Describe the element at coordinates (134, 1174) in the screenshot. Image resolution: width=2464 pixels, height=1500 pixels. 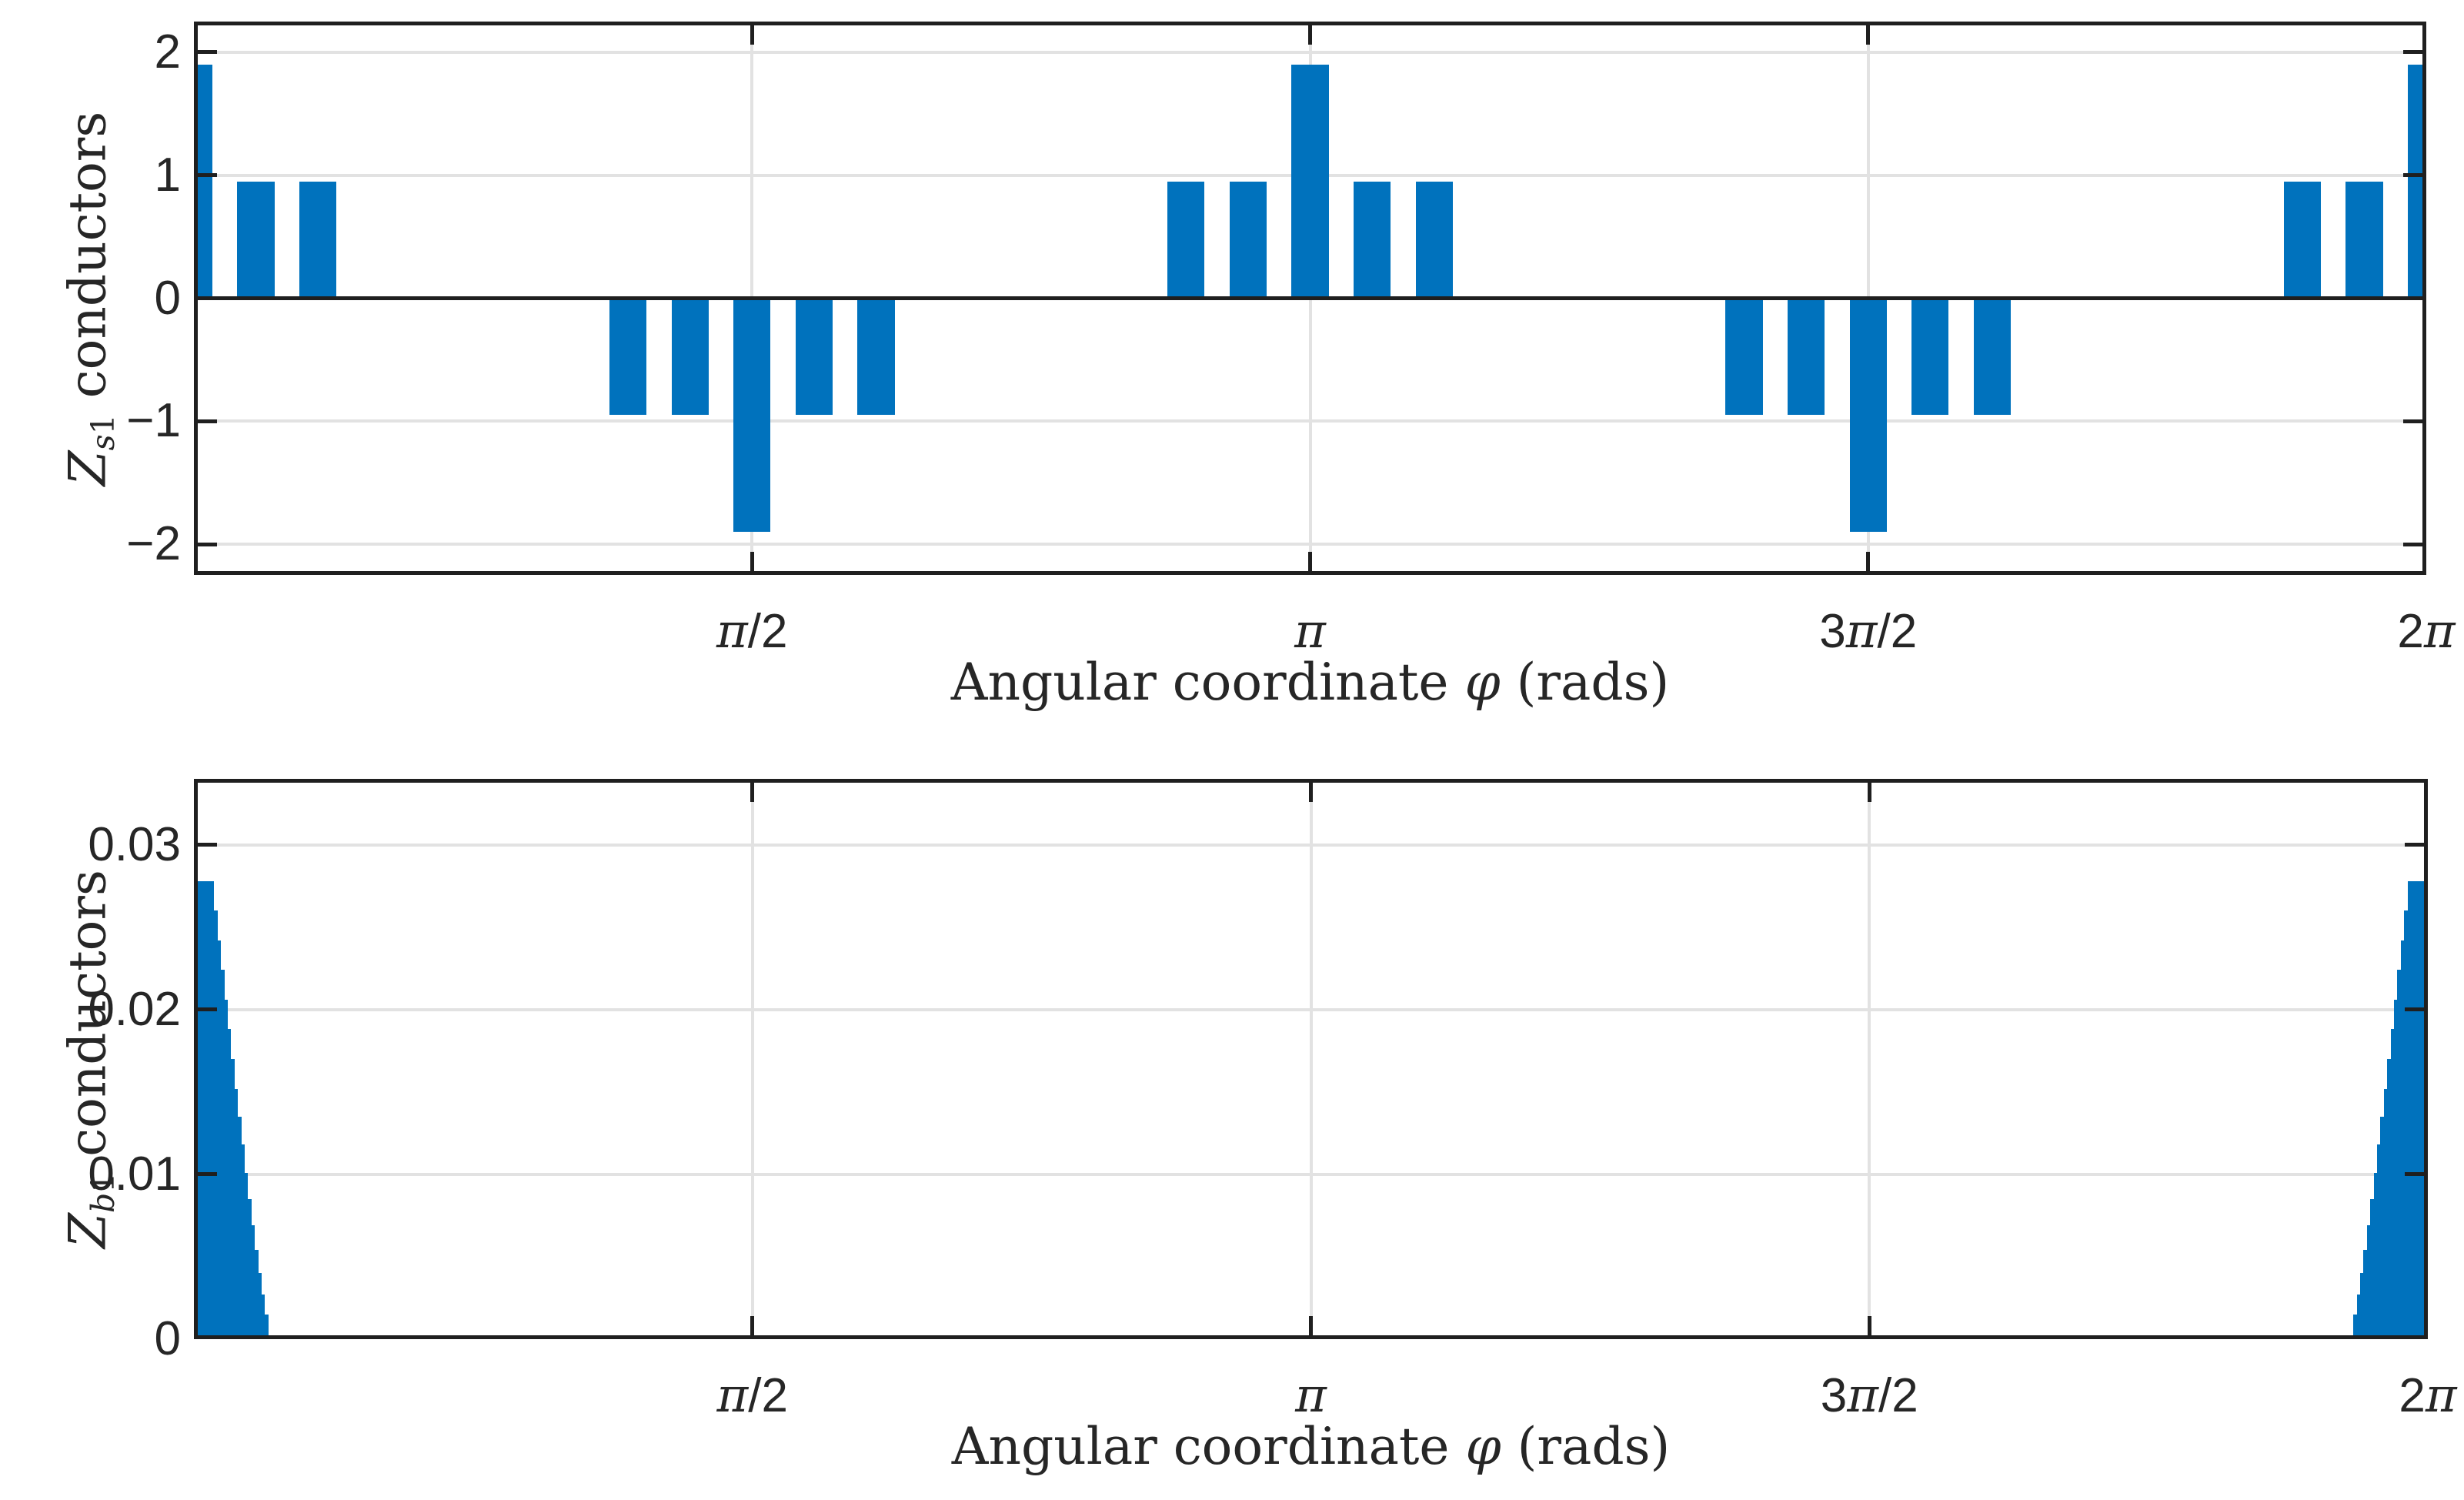
I see `y-tick-label: 0.01` at that location.